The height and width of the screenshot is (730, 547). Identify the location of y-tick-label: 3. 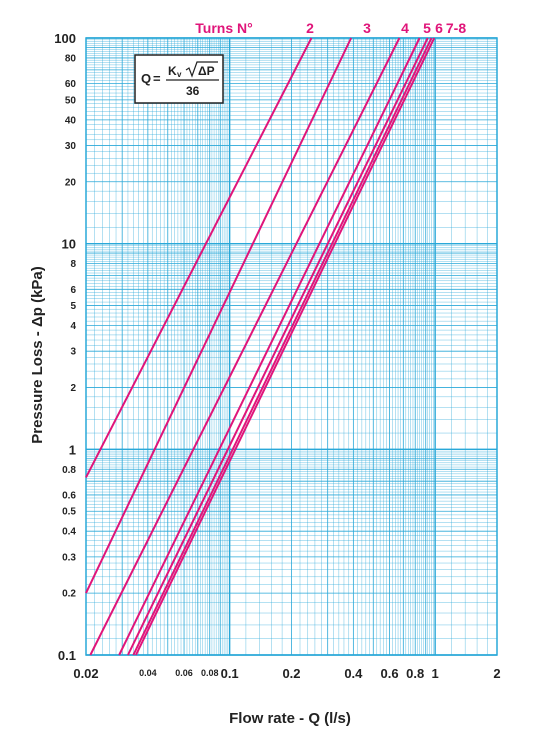
(73, 352).